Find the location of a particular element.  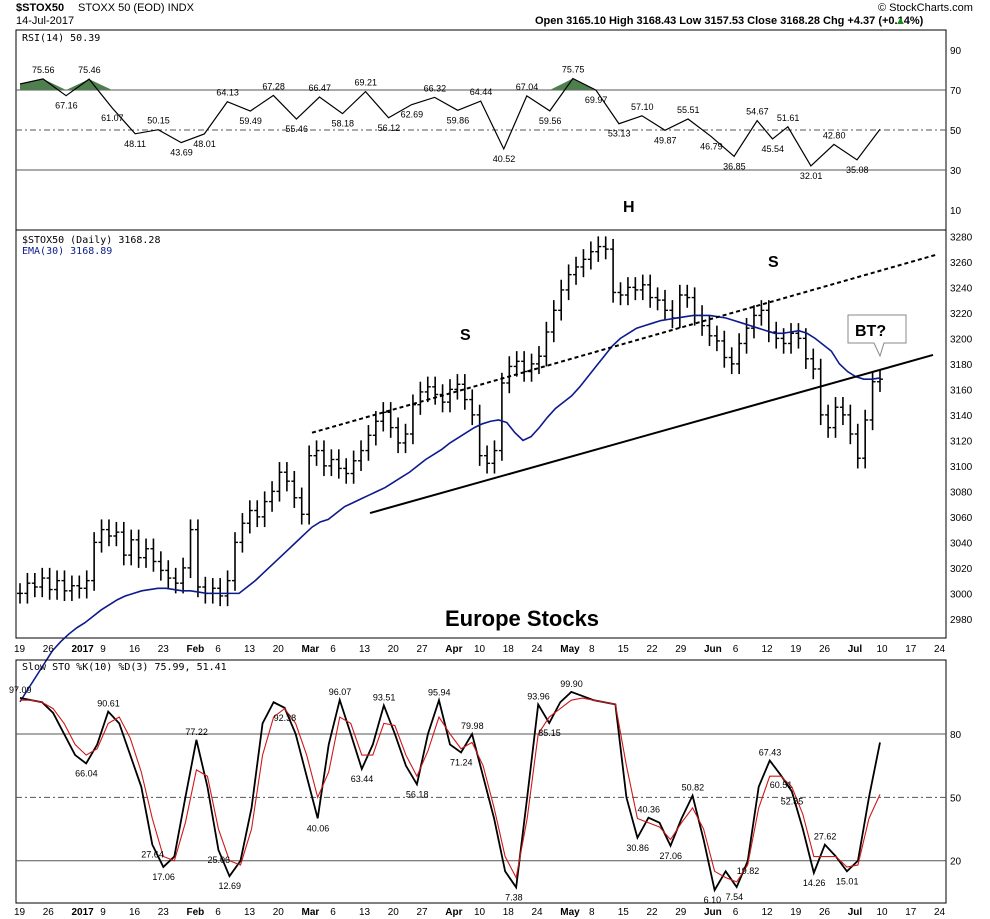

right-shoulder-label: S is located at coordinates (773, 262).